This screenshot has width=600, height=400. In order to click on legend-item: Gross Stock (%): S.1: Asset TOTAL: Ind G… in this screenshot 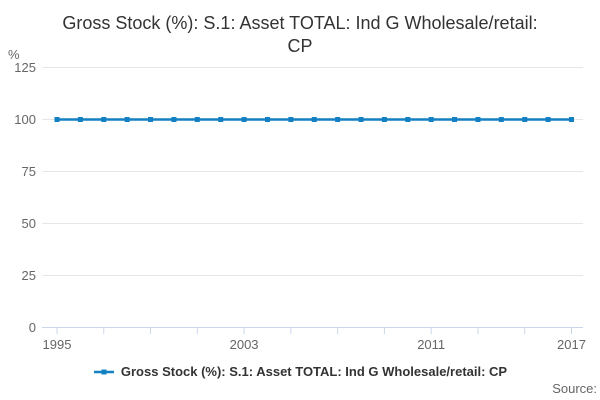, I will do `click(300, 371)`.